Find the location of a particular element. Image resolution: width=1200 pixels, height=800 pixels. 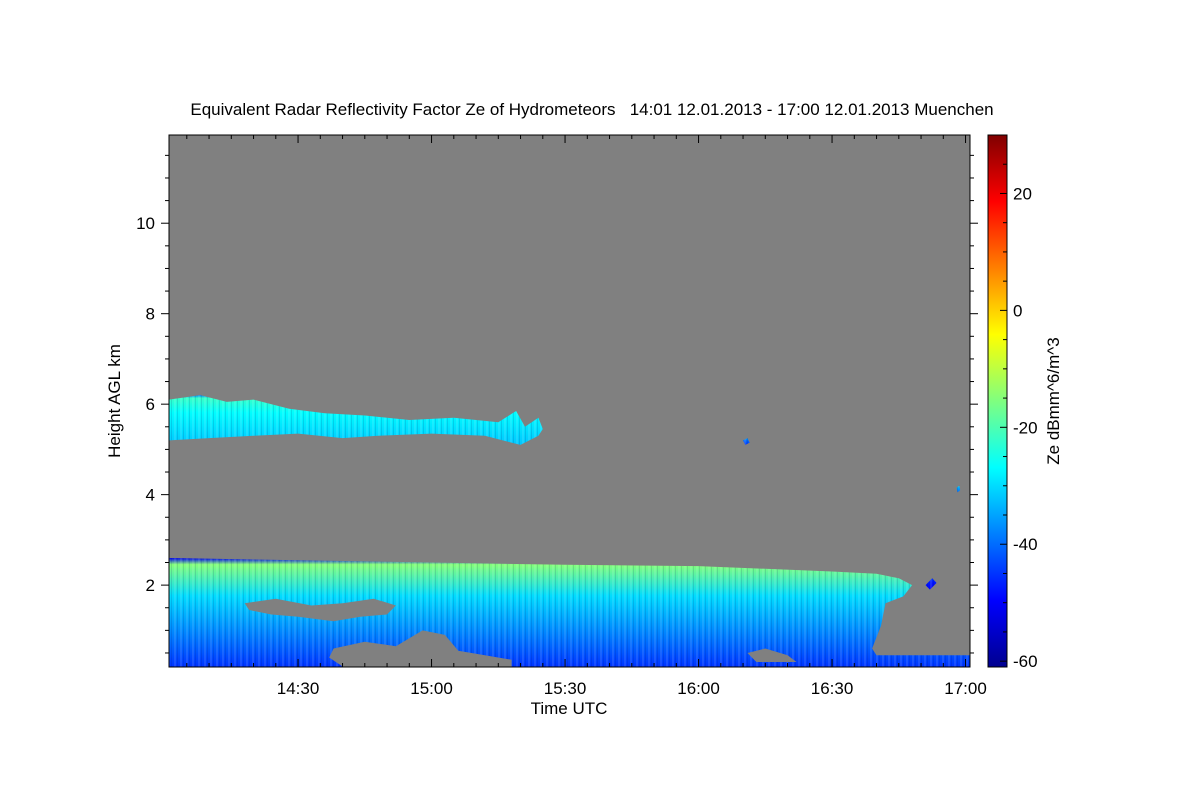

y-tick-label: 2 is located at coordinates (150, 585).